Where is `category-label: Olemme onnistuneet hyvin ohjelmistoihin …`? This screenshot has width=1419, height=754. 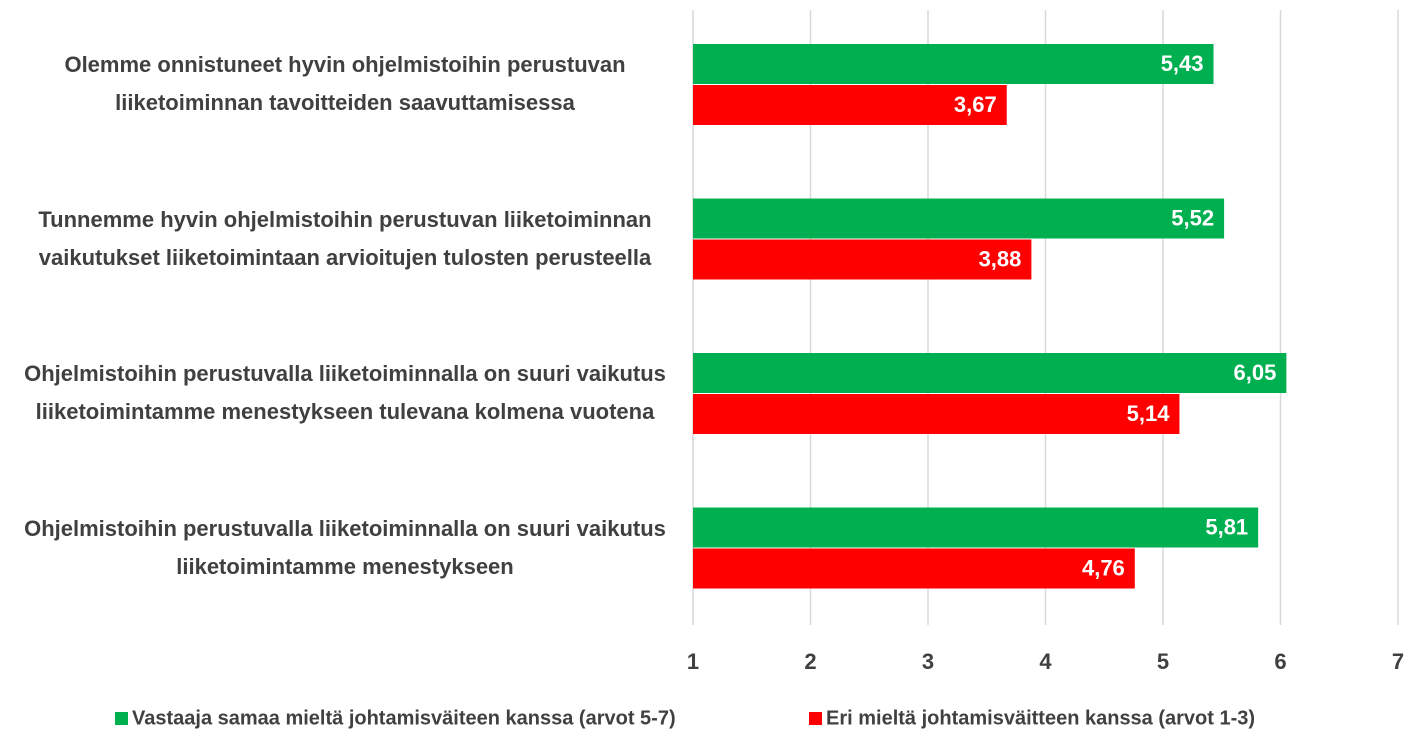 category-label: Olemme onnistuneet hyvin ohjelmistoihin … is located at coordinates (345, 83).